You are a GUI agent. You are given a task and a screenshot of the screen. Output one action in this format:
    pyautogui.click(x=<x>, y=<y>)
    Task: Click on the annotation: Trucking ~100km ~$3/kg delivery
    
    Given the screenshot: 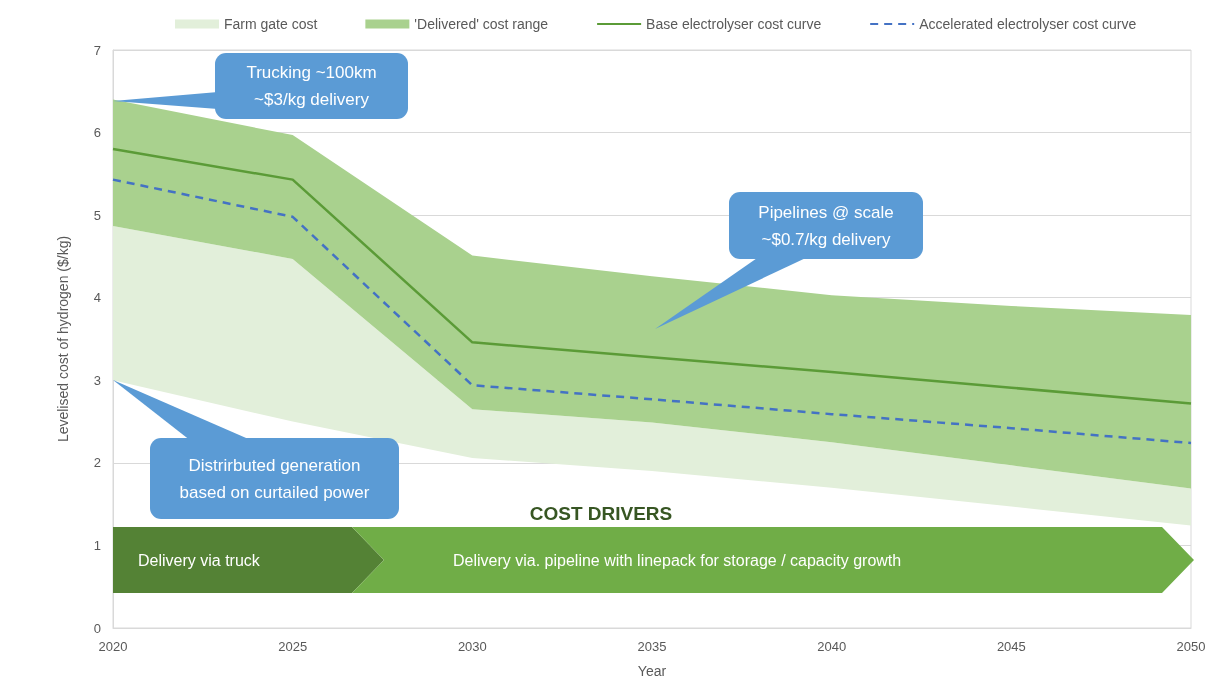 What is the action you would take?
    pyautogui.click(x=311, y=86)
    